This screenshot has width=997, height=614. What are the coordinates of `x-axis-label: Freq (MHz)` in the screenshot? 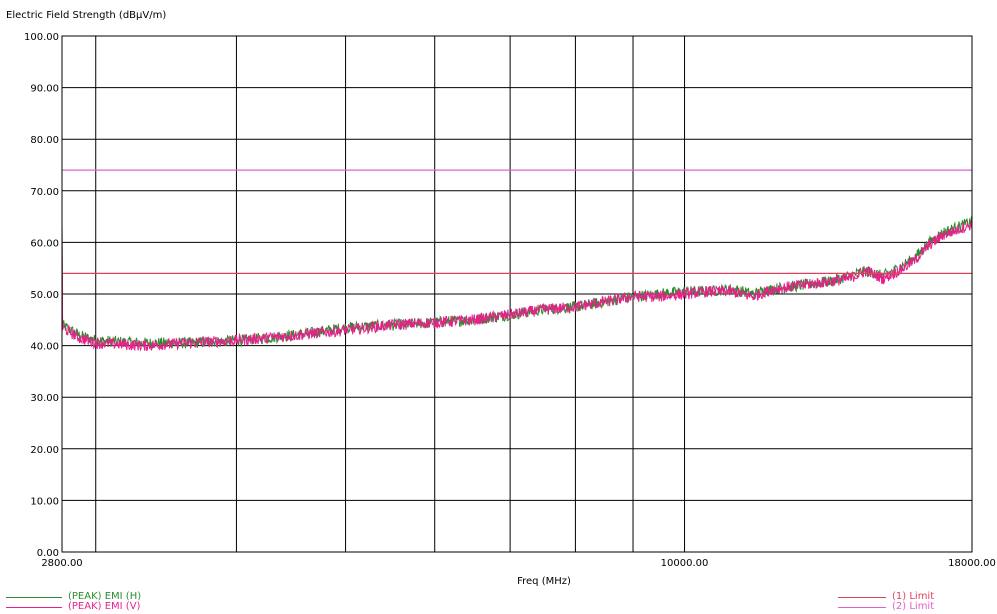 It's located at (544, 581).